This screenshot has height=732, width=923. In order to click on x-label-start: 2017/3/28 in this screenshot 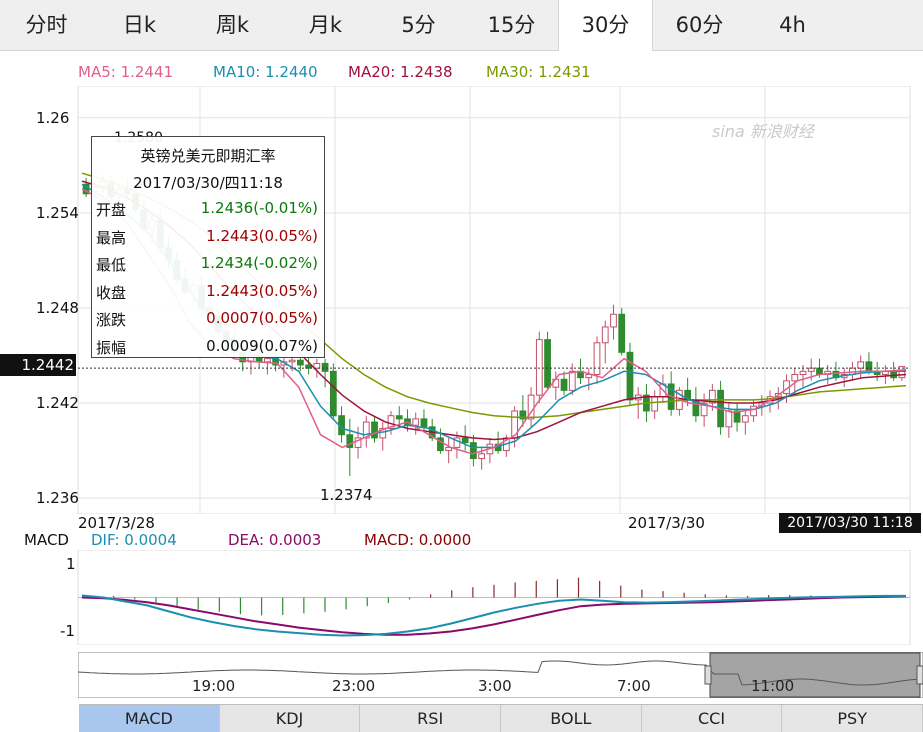, I will do `click(116, 523)`.